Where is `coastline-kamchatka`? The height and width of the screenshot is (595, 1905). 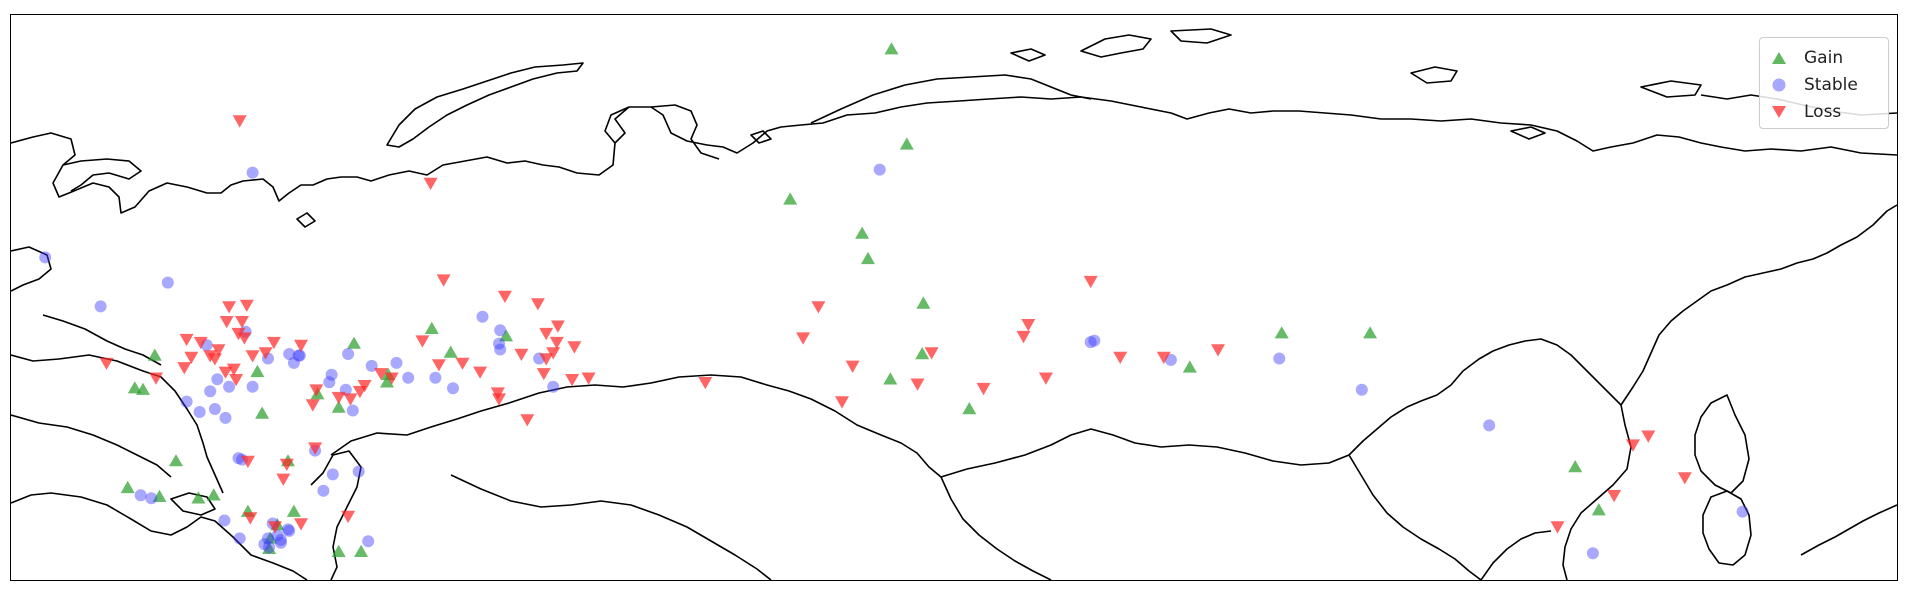 coastline-kamchatka is located at coordinates (1722, 444).